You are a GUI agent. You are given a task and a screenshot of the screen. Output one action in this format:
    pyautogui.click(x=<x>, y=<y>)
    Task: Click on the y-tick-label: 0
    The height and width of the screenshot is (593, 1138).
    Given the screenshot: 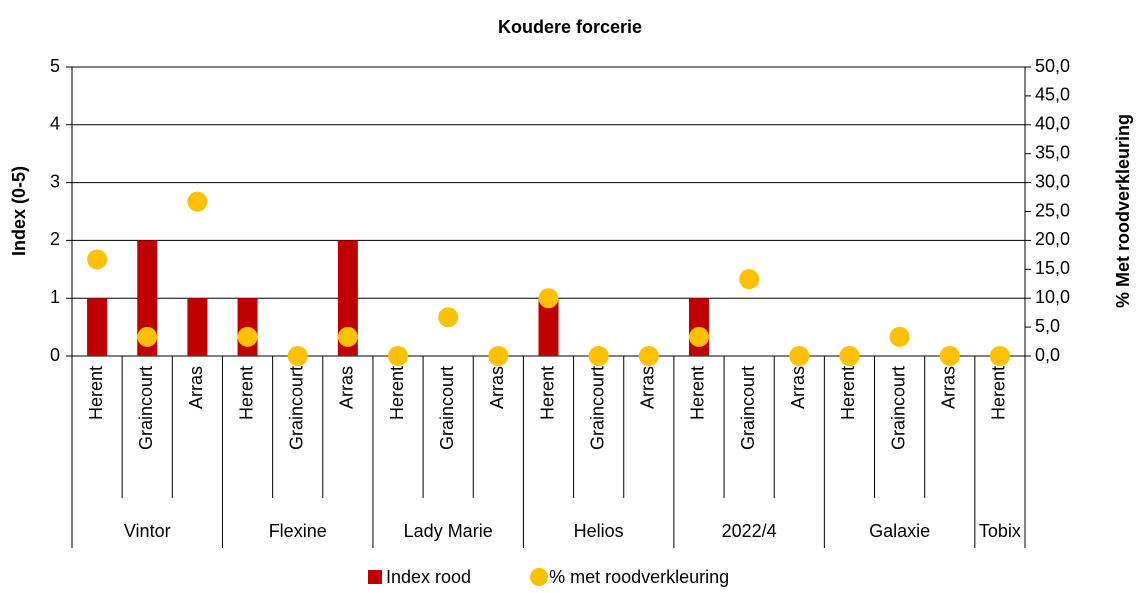 What is the action you would take?
    pyautogui.click(x=55, y=355)
    